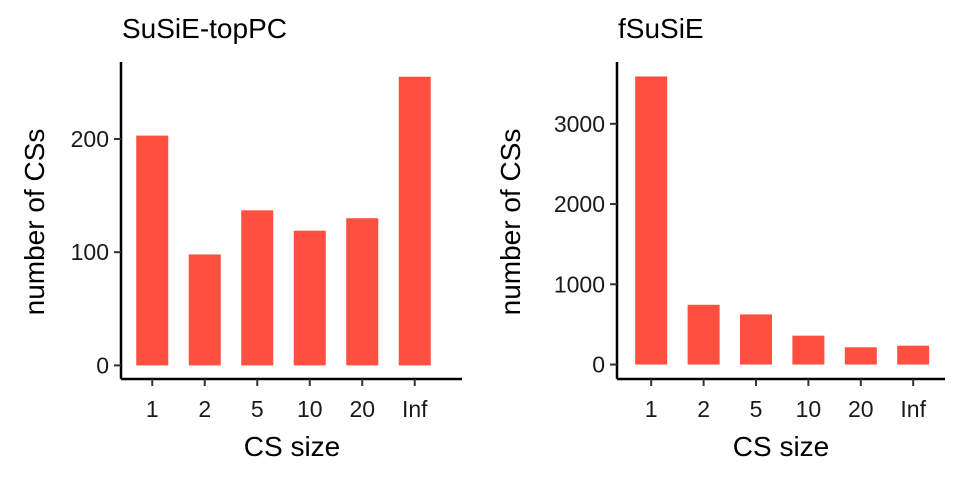  What do you see at coordinates (204, 28) in the screenshot?
I see `panel-title: SuSiE-topPC` at bounding box center [204, 28].